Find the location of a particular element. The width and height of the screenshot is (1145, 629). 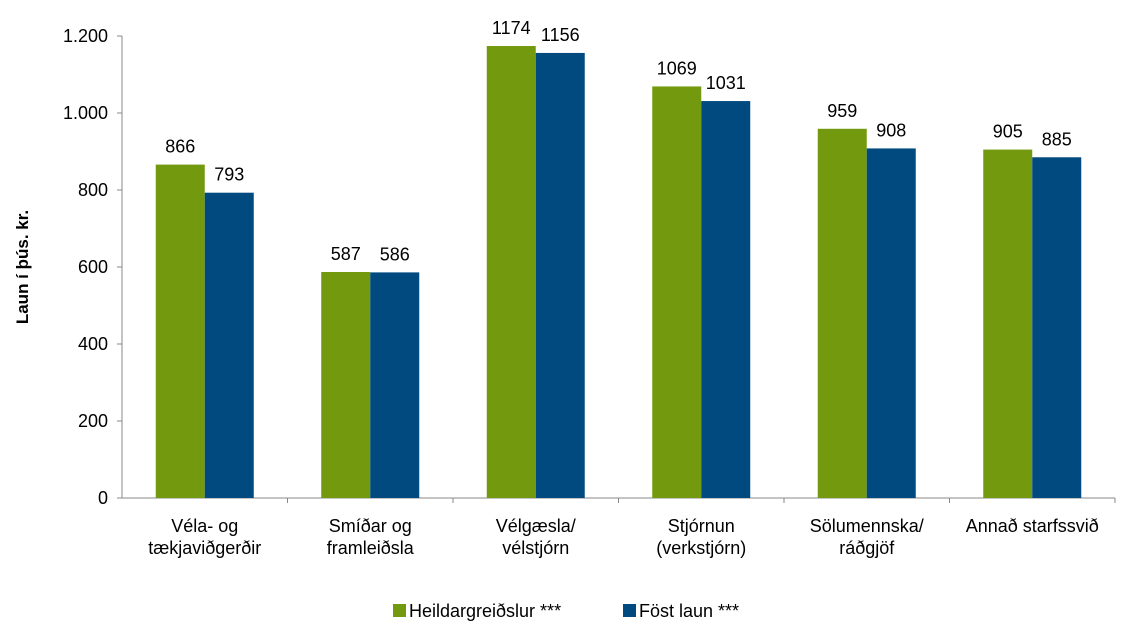

data-label: 587 is located at coordinates (346, 254).